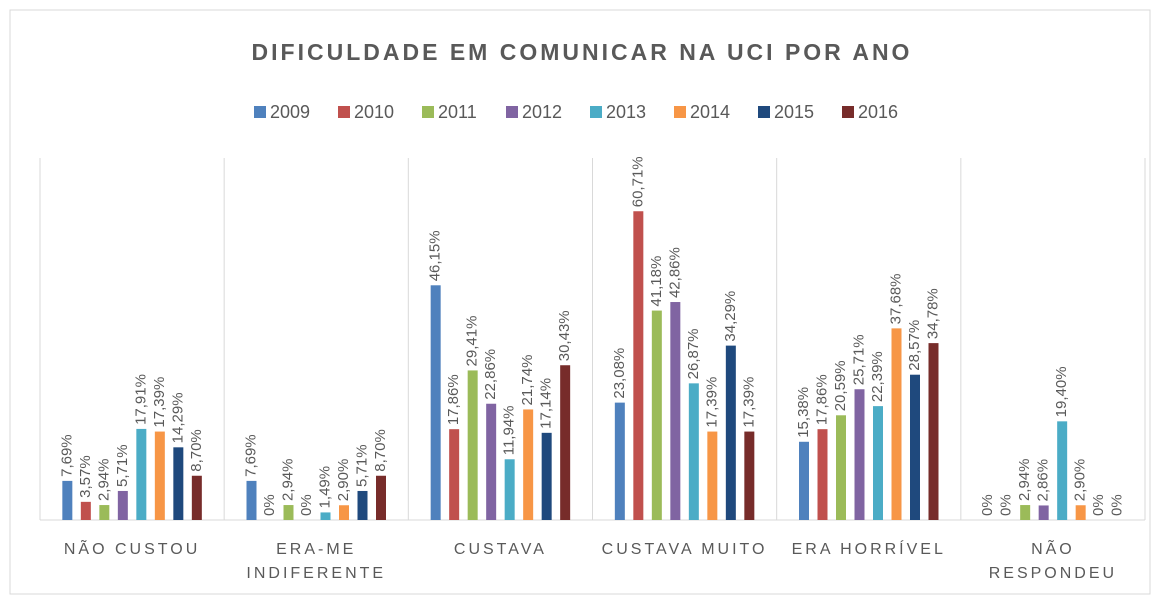 This screenshot has width=1161, height=598. Describe the element at coordinates (626, 112) in the screenshot. I see `legend-label: 2013` at that location.